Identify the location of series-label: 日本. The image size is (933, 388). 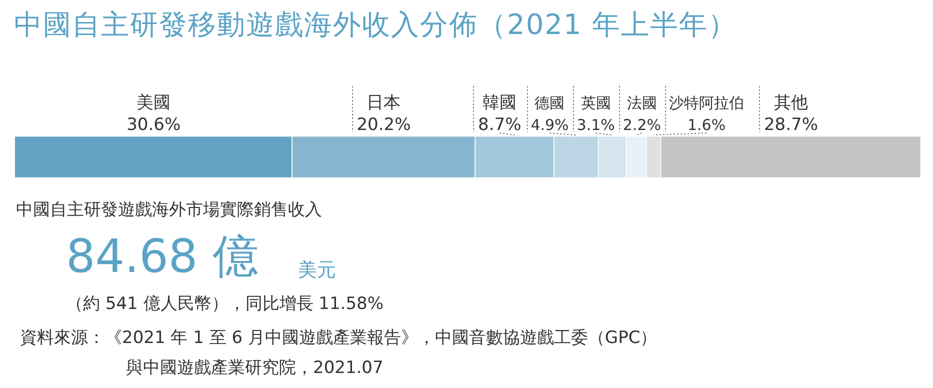
(383, 103).